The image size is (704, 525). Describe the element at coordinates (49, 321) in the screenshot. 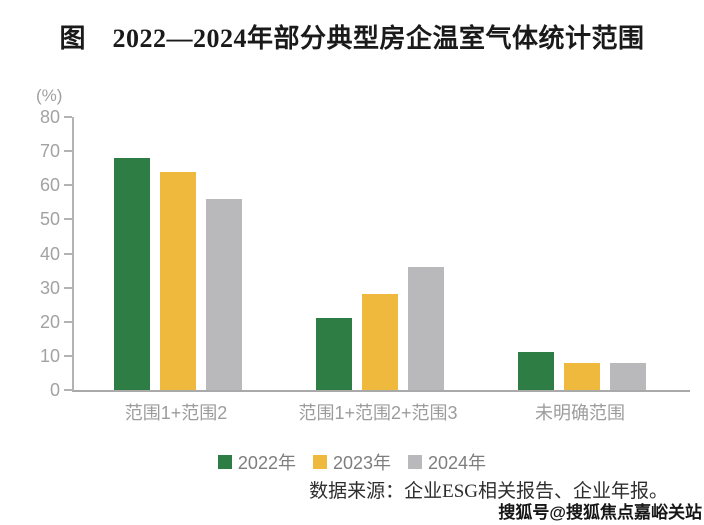

I see `y-tick-label: 20` at that location.